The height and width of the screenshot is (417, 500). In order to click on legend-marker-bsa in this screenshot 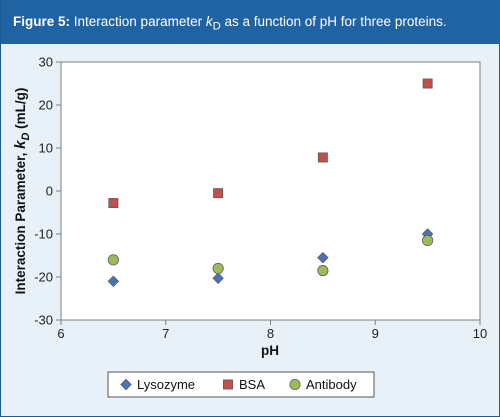, I will do `click(228, 384)`.